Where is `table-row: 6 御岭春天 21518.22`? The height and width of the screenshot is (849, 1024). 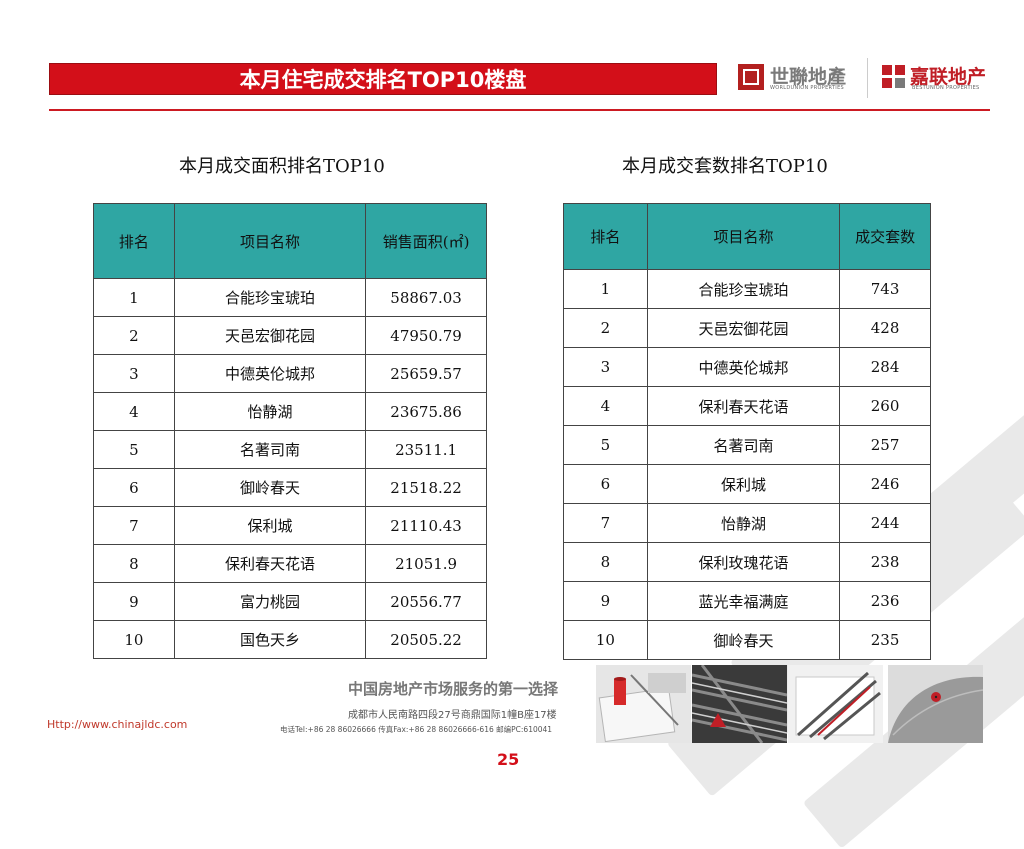
table-row: 6 御岭春天 21518.22 is located at coordinates (290, 487).